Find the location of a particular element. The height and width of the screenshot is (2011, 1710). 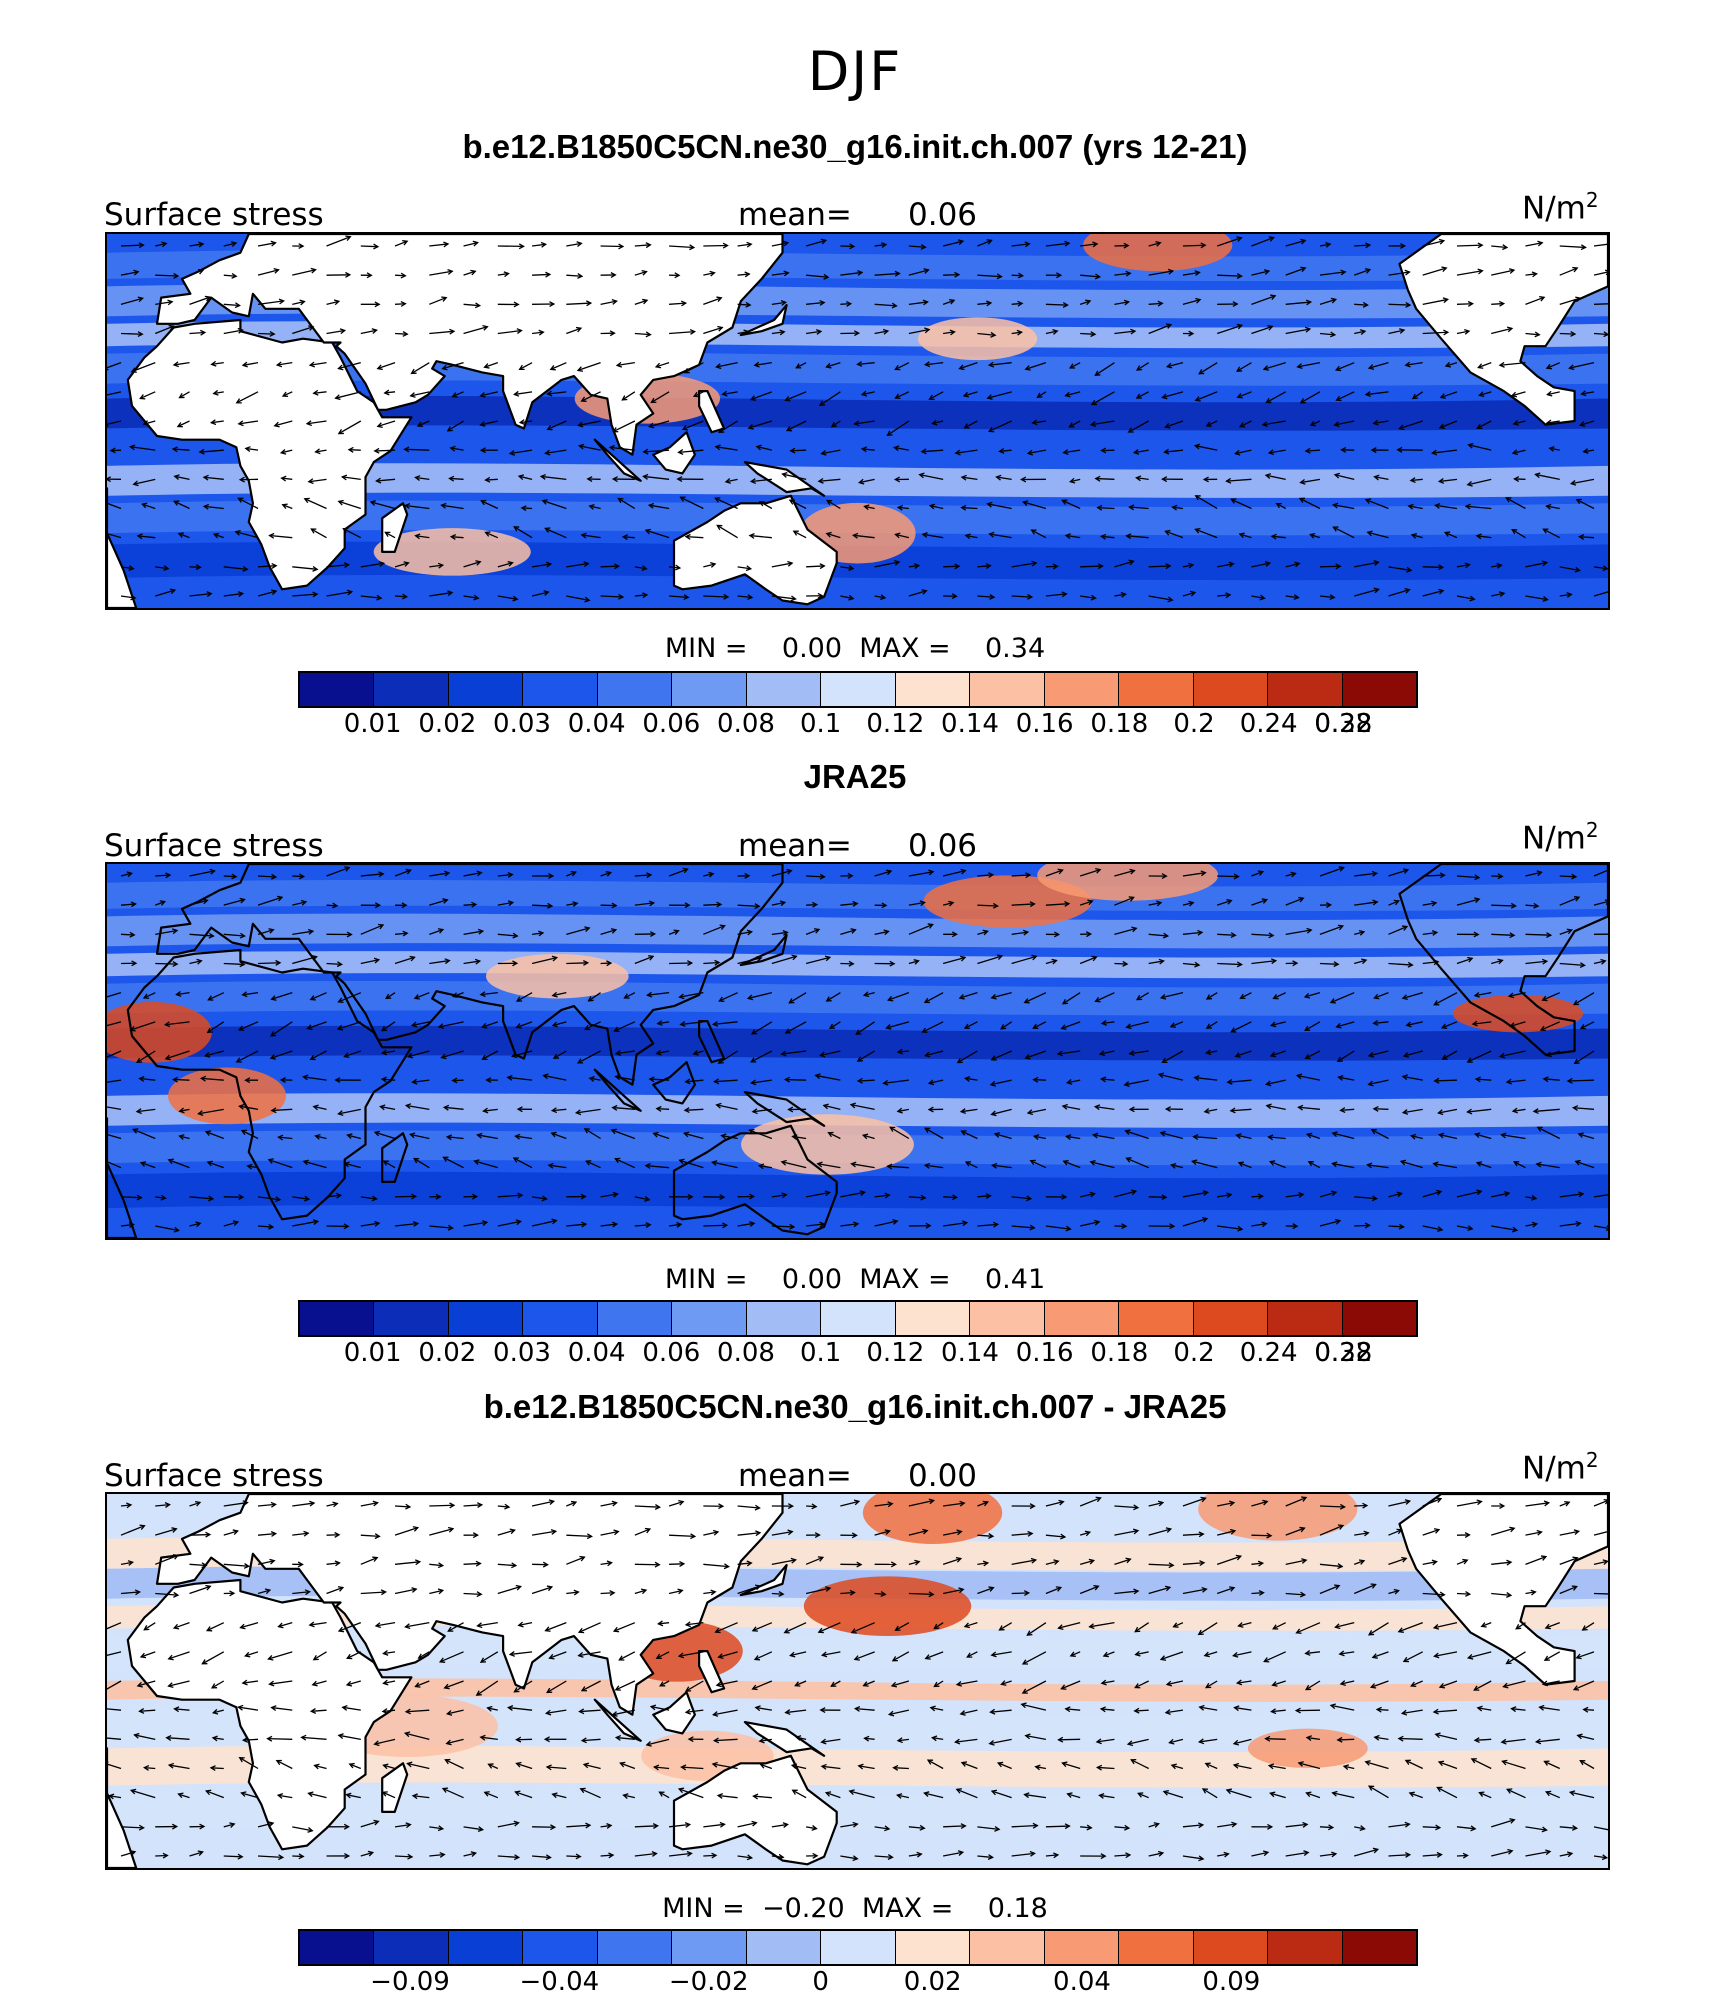

panel-3-mean-label: mean= is located at coordinates (795, 1476).